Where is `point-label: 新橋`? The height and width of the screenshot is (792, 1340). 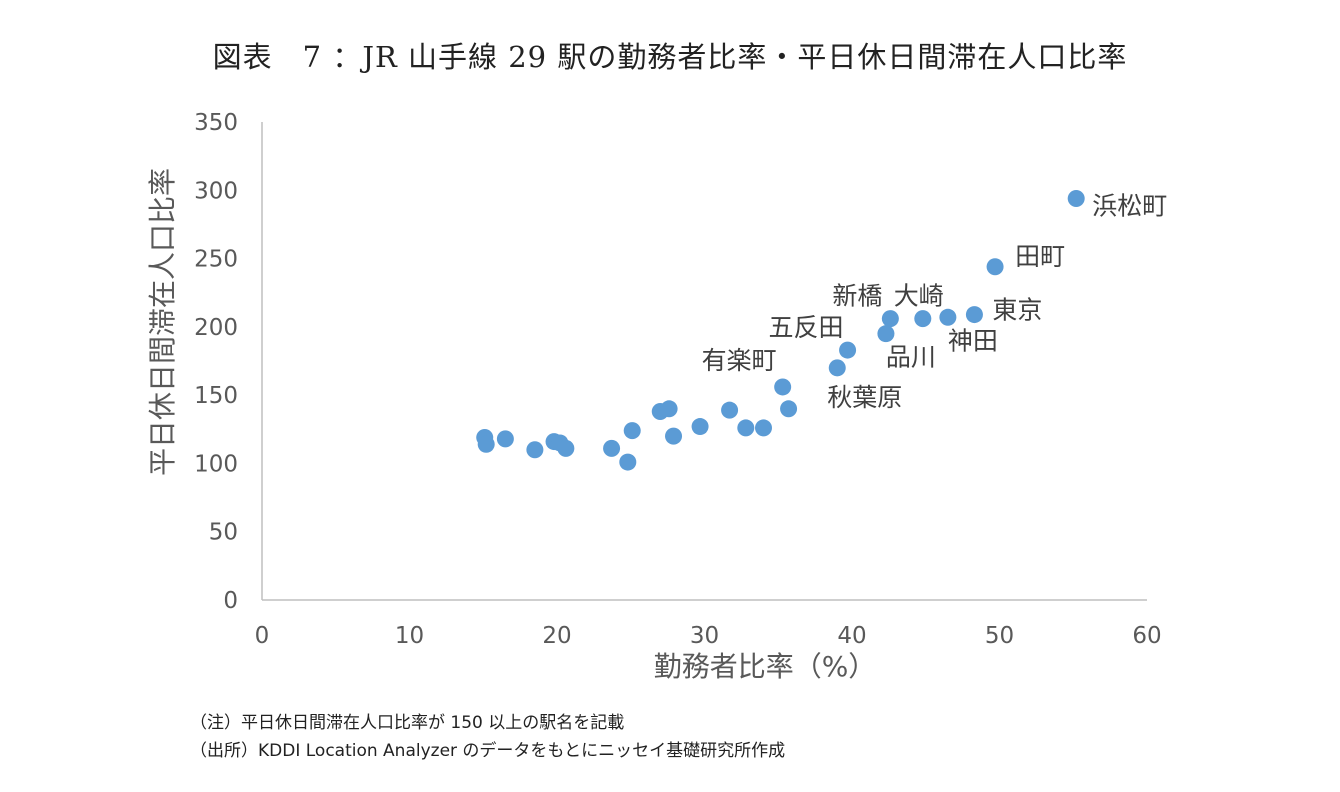 point-label: 新橋 is located at coordinates (857, 296).